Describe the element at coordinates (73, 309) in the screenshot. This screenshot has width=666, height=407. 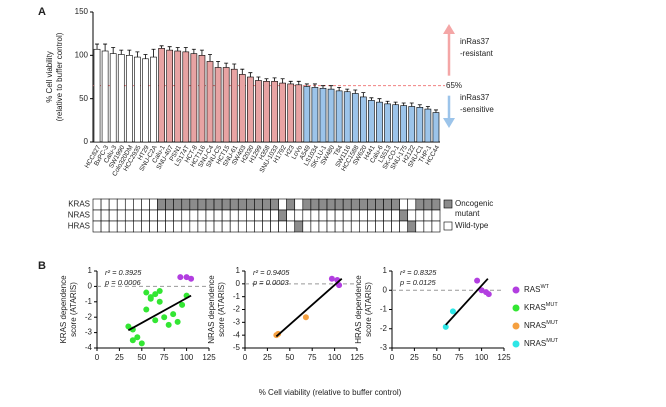
I see `y-axis-label: score (ATARIS)` at that location.